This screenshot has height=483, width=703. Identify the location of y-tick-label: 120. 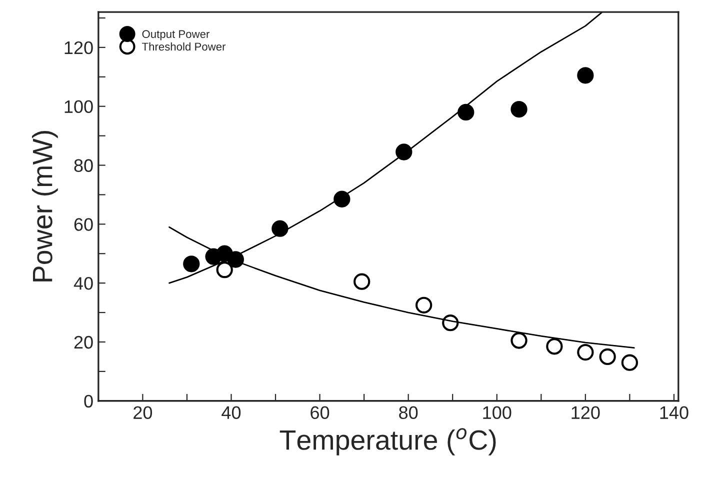
(78, 47).